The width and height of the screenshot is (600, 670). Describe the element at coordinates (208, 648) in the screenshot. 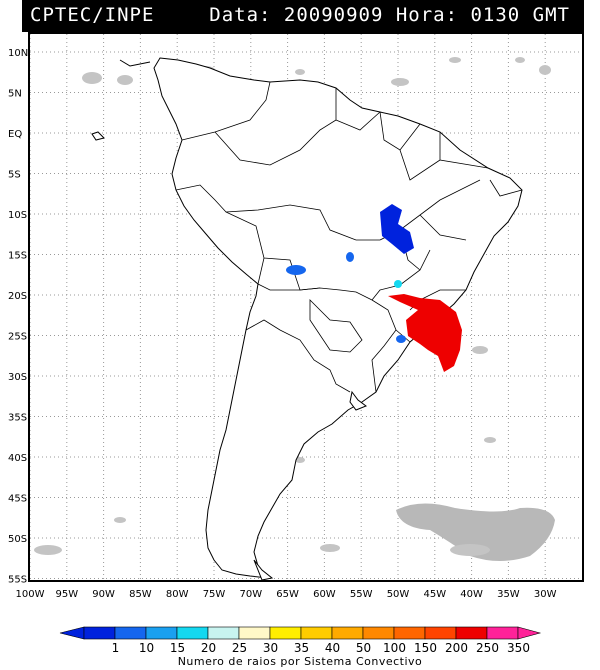

I see `colorbar-label: 20` at that location.